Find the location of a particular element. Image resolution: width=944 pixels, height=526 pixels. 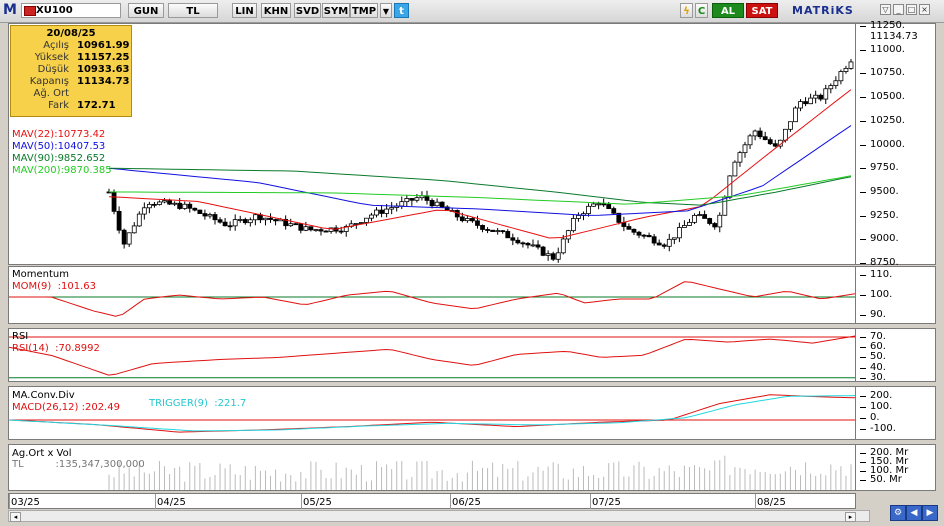

currency-button-tl: TL is located at coordinates (193, 10).